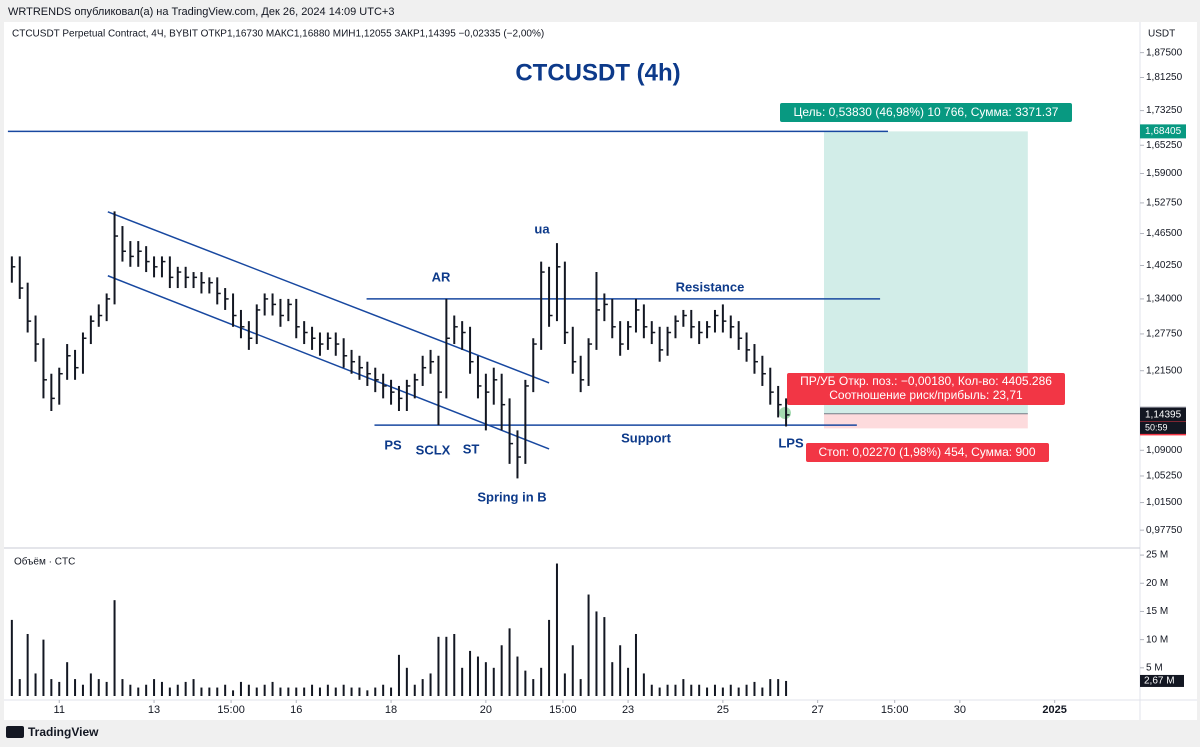 The width and height of the screenshot is (1200, 752). What do you see at coordinates (441, 276) in the screenshot?
I see `label: AR` at bounding box center [441, 276].